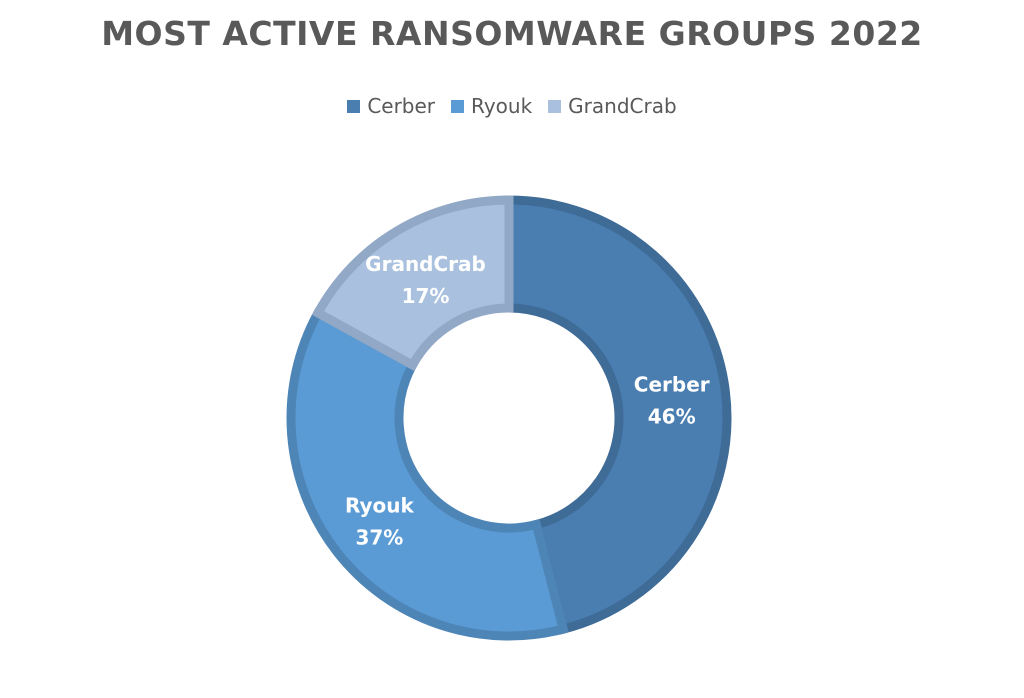 The width and height of the screenshot is (1024, 698). What do you see at coordinates (425, 264) in the screenshot?
I see `slice-label-grandcrab: GrandCrab` at bounding box center [425, 264].